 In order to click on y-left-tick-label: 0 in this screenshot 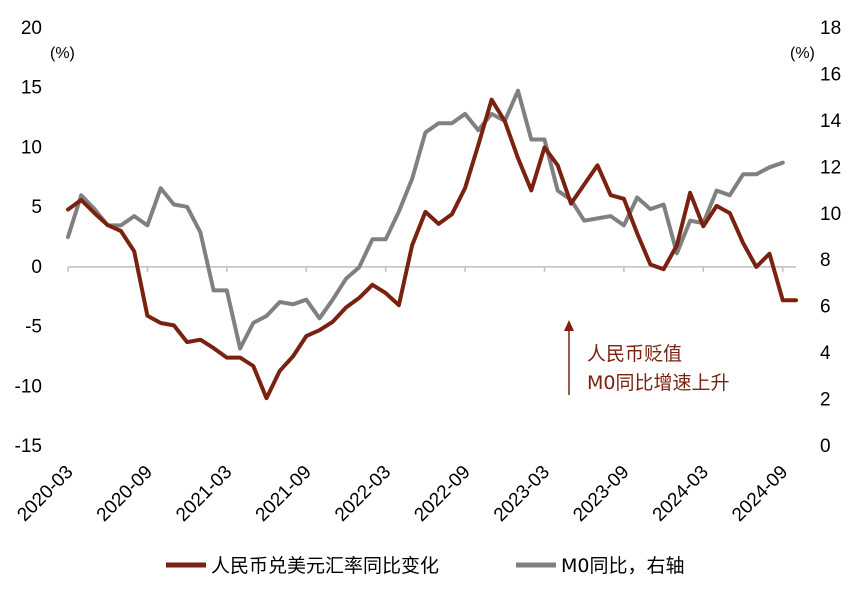, I will do `click(36, 267)`.